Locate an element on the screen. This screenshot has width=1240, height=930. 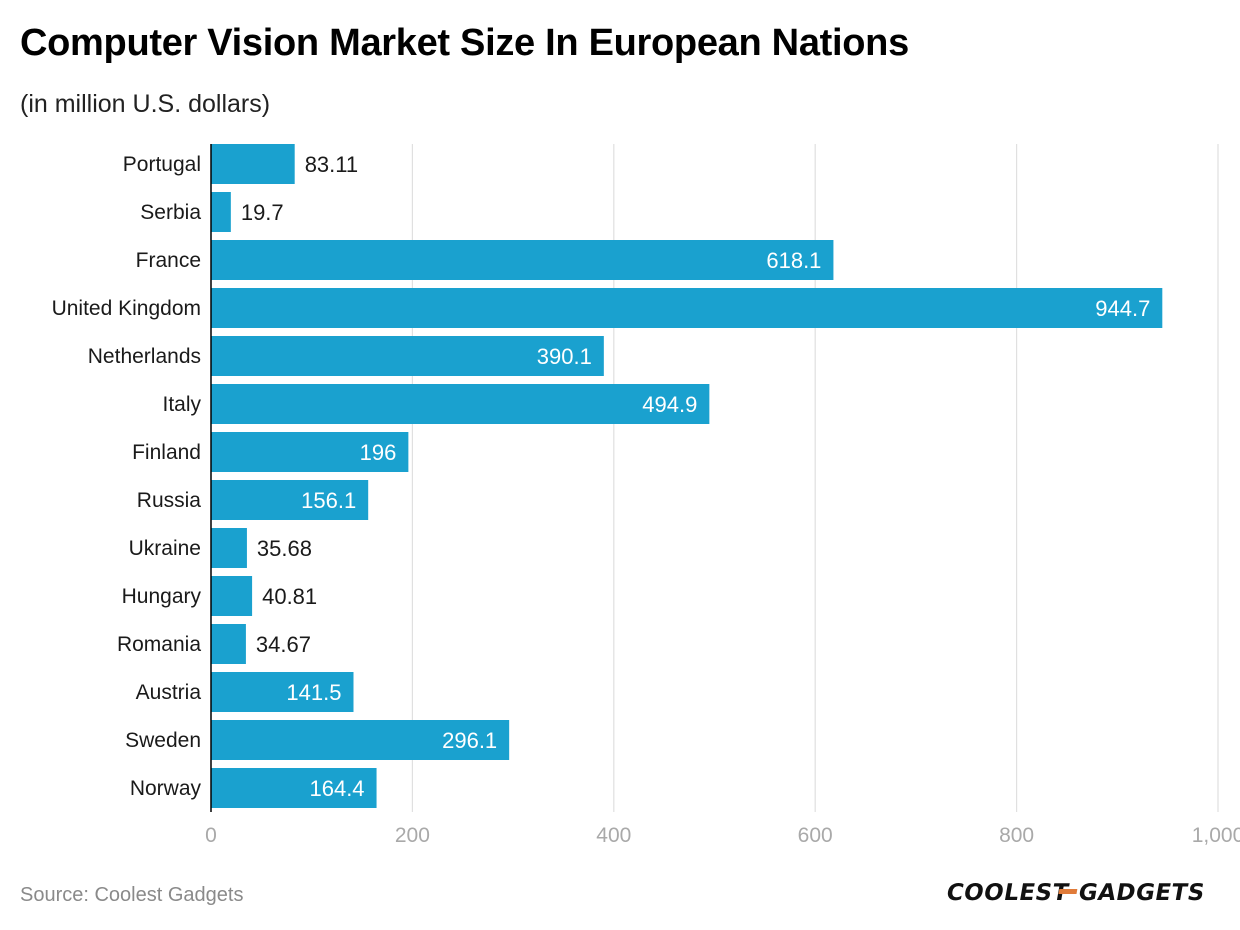
category-label: Serbia is located at coordinates (170, 212).